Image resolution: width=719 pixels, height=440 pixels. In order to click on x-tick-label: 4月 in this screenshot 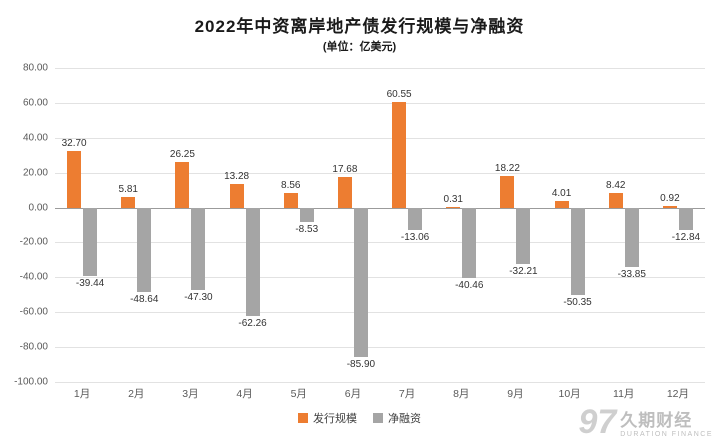, I will do `click(244, 394)`.